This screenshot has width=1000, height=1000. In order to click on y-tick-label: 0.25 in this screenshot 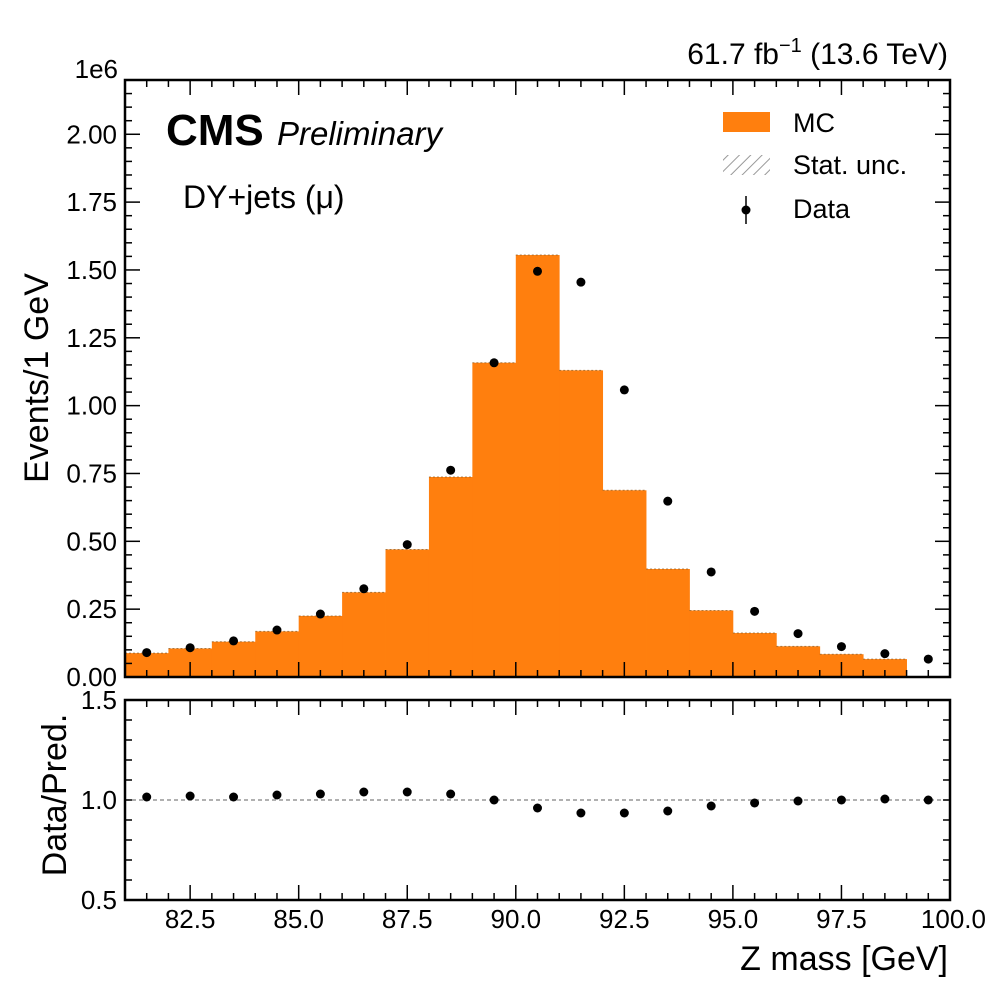, I will do `click(91, 609)`.